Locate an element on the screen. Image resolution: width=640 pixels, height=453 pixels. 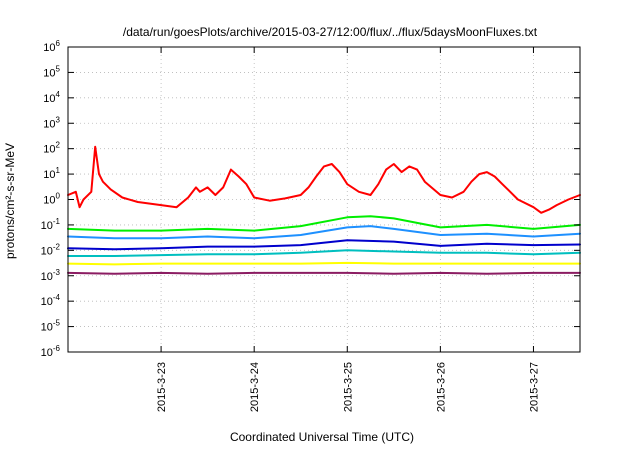
x-axis-label: Coordinated Universal Time (UTC) is located at coordinates (322, 437).